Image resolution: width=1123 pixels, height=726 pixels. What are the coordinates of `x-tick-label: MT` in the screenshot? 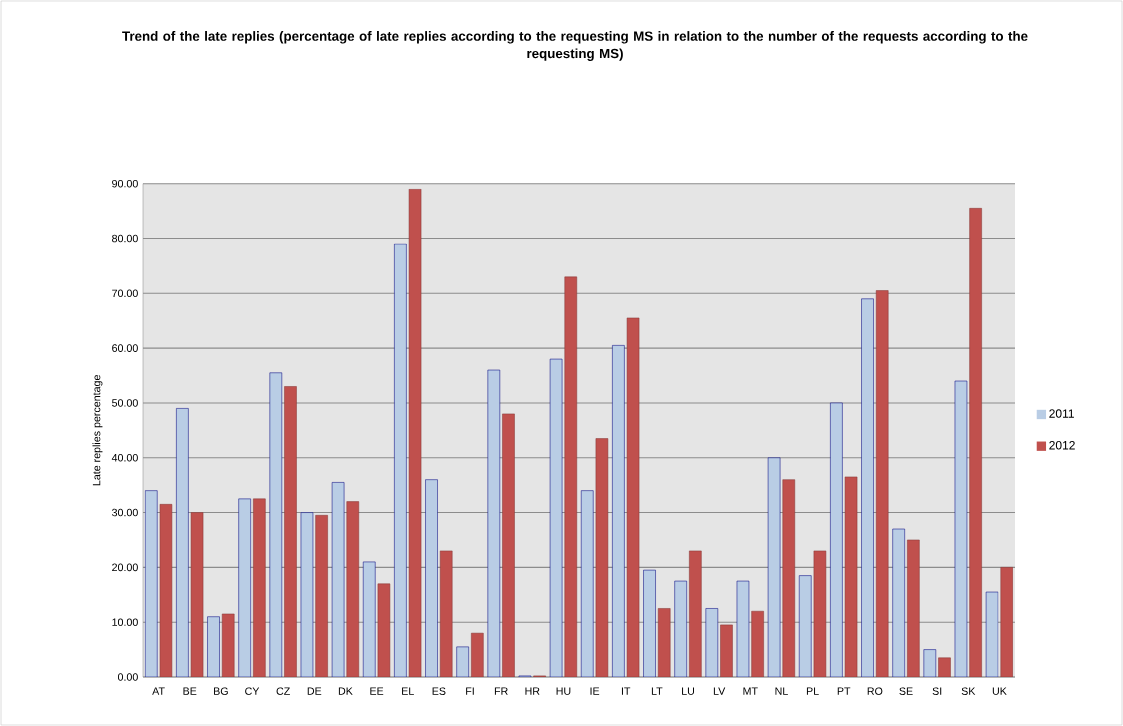 It's located at (750, 691).